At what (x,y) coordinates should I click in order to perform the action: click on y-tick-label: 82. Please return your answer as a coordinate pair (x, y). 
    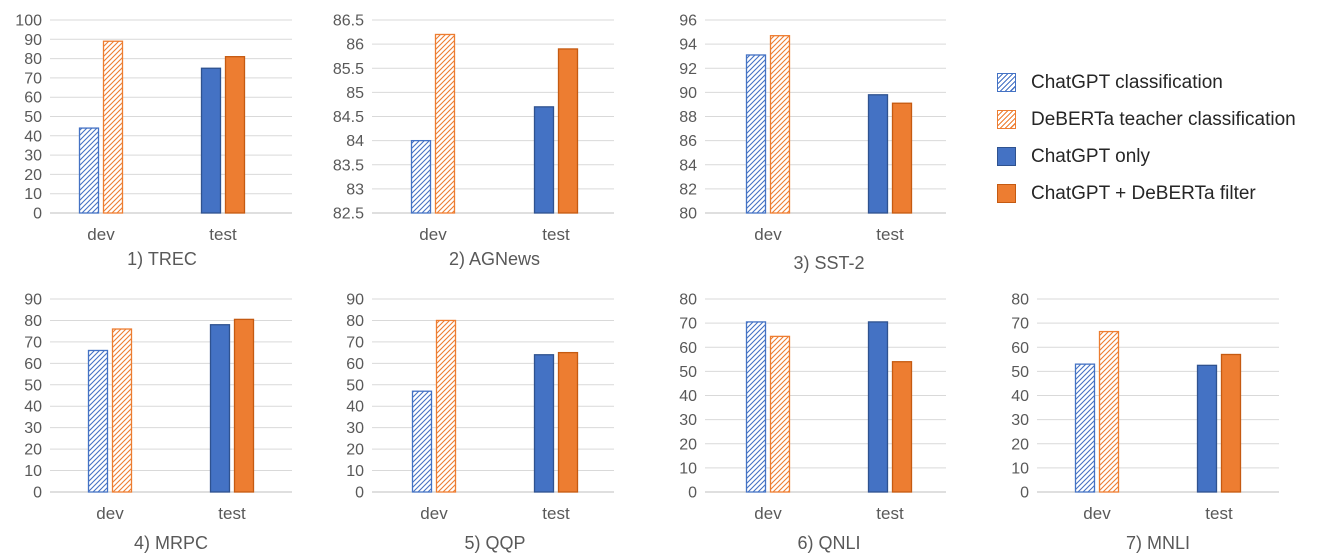
    Looking at the image, I should click on (688, 189).